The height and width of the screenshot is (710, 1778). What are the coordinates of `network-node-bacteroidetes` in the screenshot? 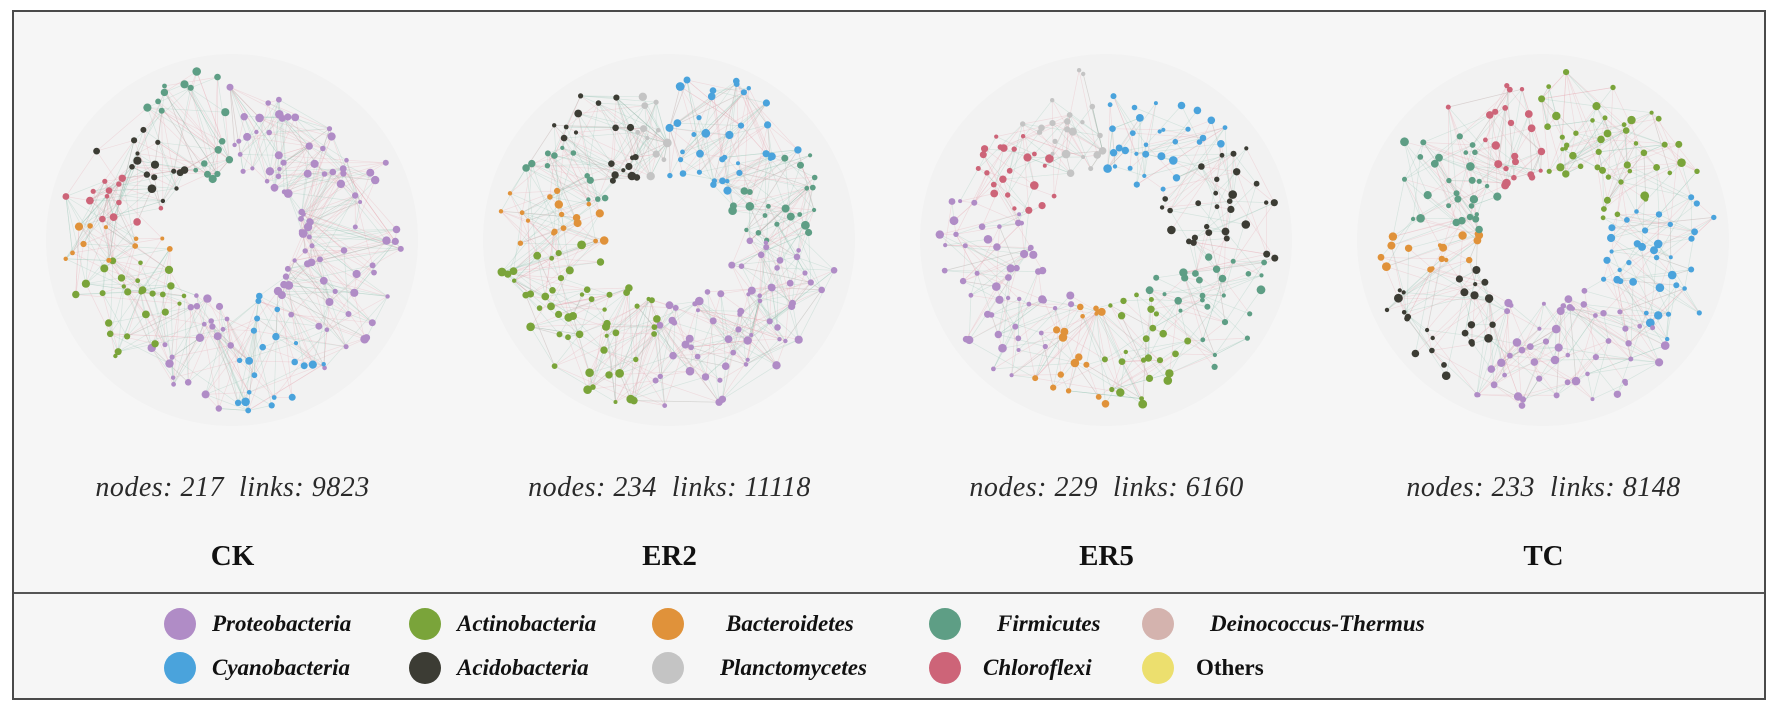 It's located at (79, 226).